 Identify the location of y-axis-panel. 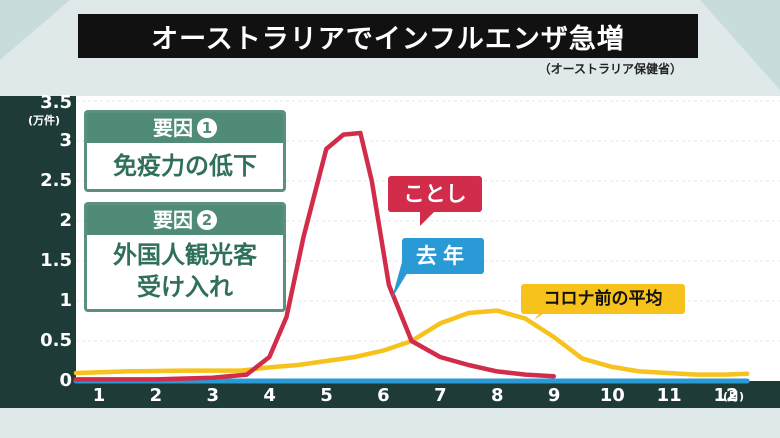
(38, 252).